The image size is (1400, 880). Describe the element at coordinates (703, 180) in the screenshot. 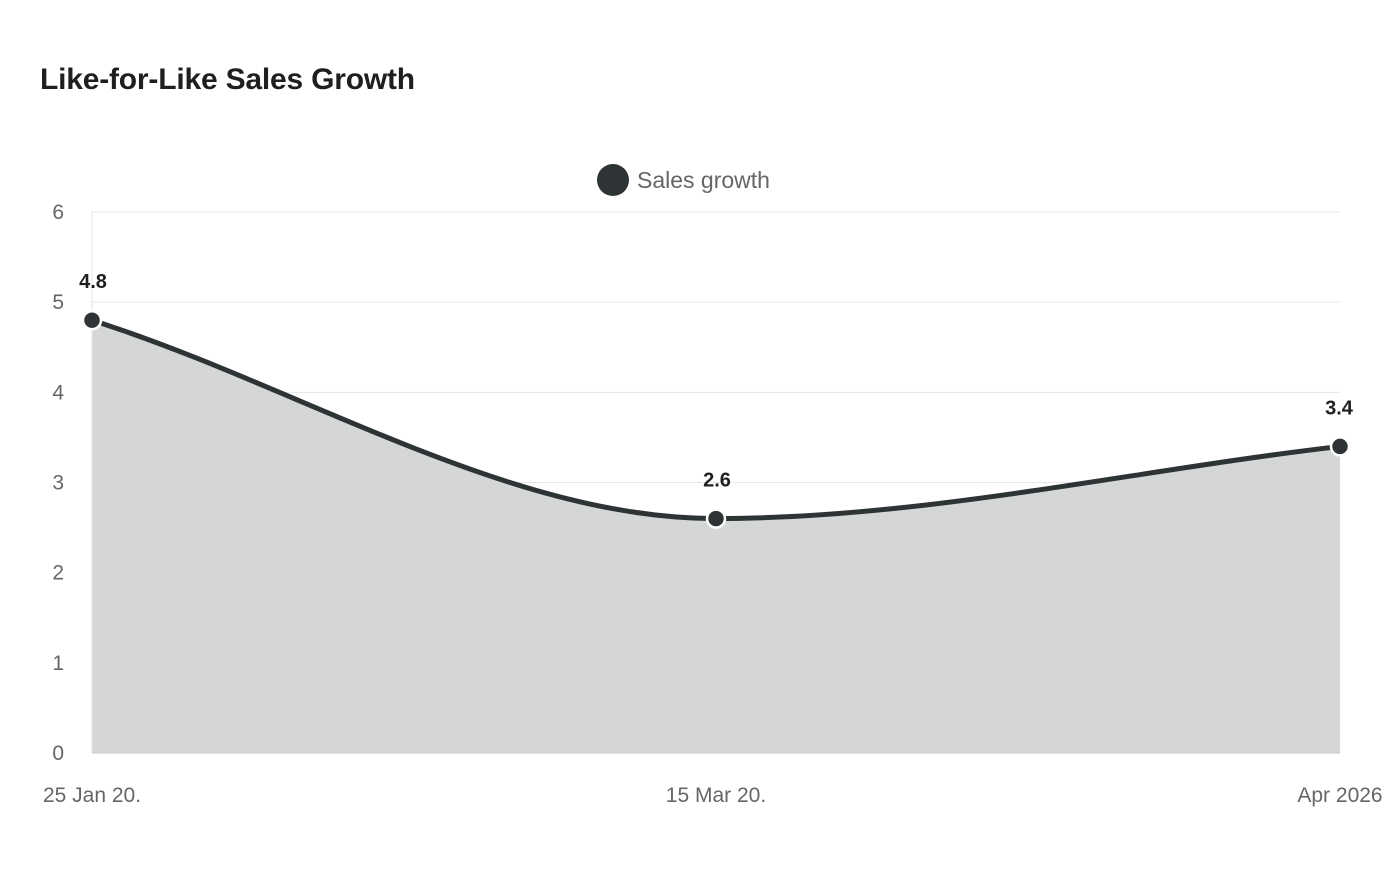

I see `legend-label: Sales growth` at that location.